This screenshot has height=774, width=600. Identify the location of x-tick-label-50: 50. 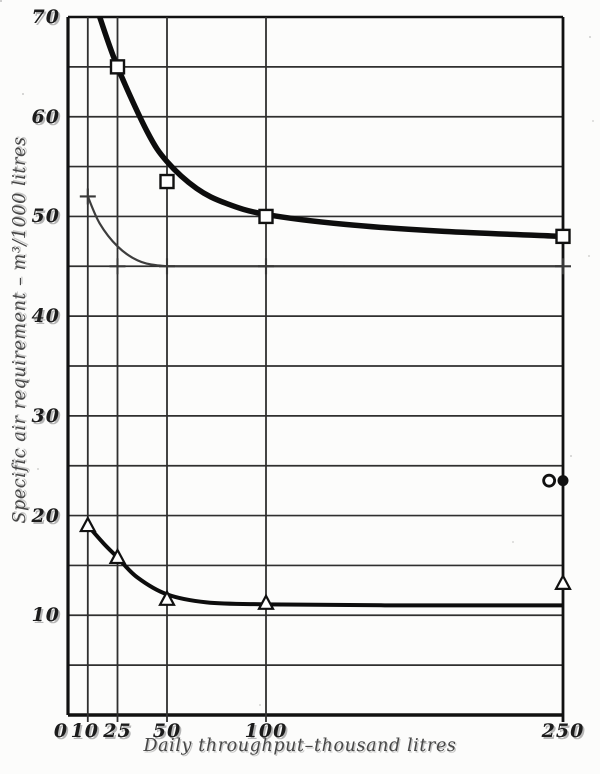
(167, 731).